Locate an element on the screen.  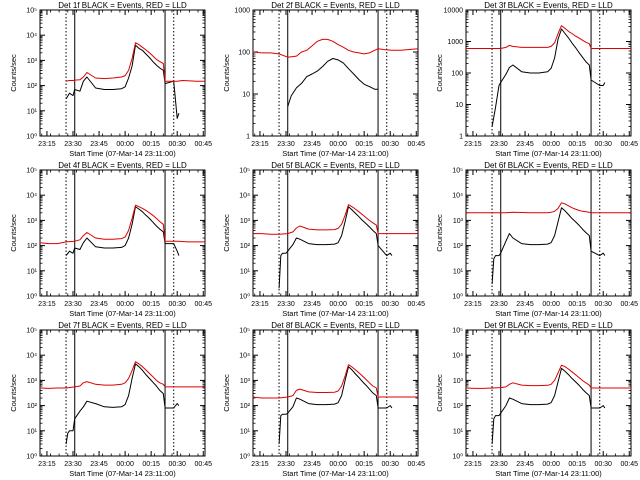
panel-title: Det 7f BLACK = Events, RED = LLD is located at coordinates (122, 325).